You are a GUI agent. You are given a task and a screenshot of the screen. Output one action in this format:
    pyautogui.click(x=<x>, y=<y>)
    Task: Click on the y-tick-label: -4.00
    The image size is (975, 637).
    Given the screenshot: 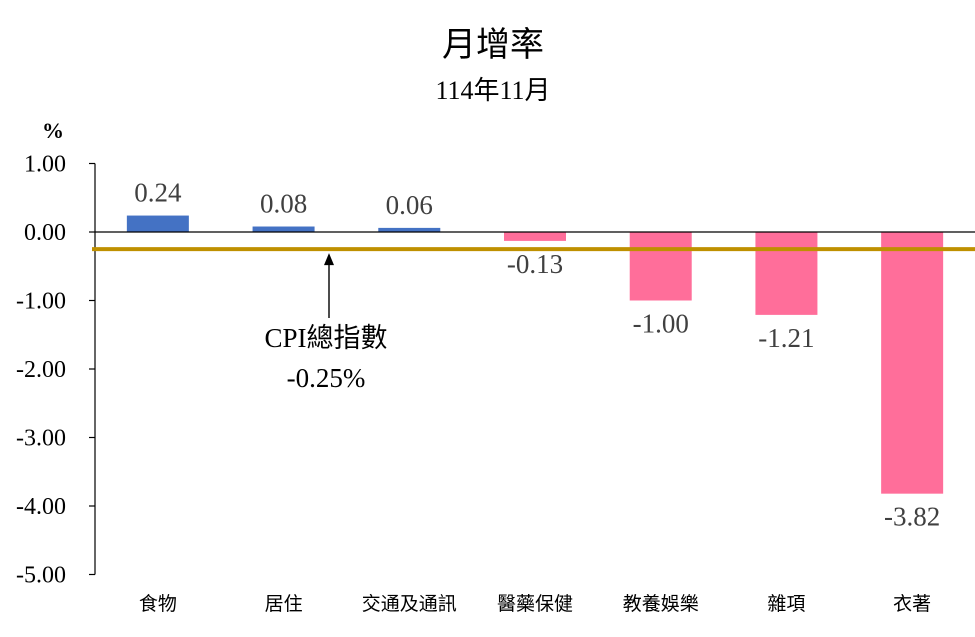 What is the action you would take?
    pyautogui.click(x=41, y=507)
    